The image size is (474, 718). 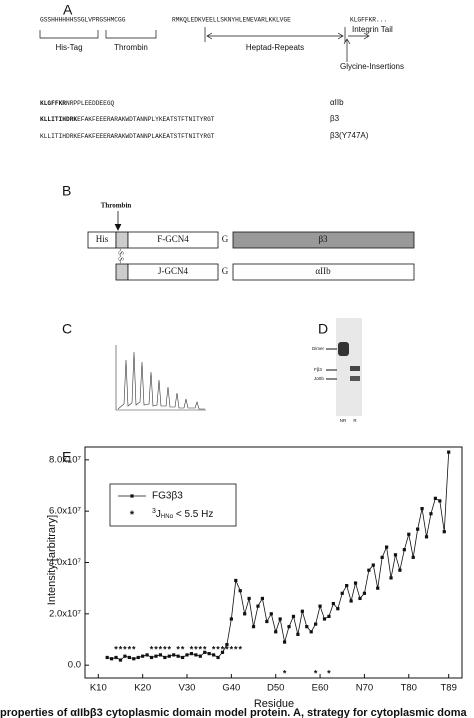 I want to click on box-label: αIIb, so click(x=323, y=271).